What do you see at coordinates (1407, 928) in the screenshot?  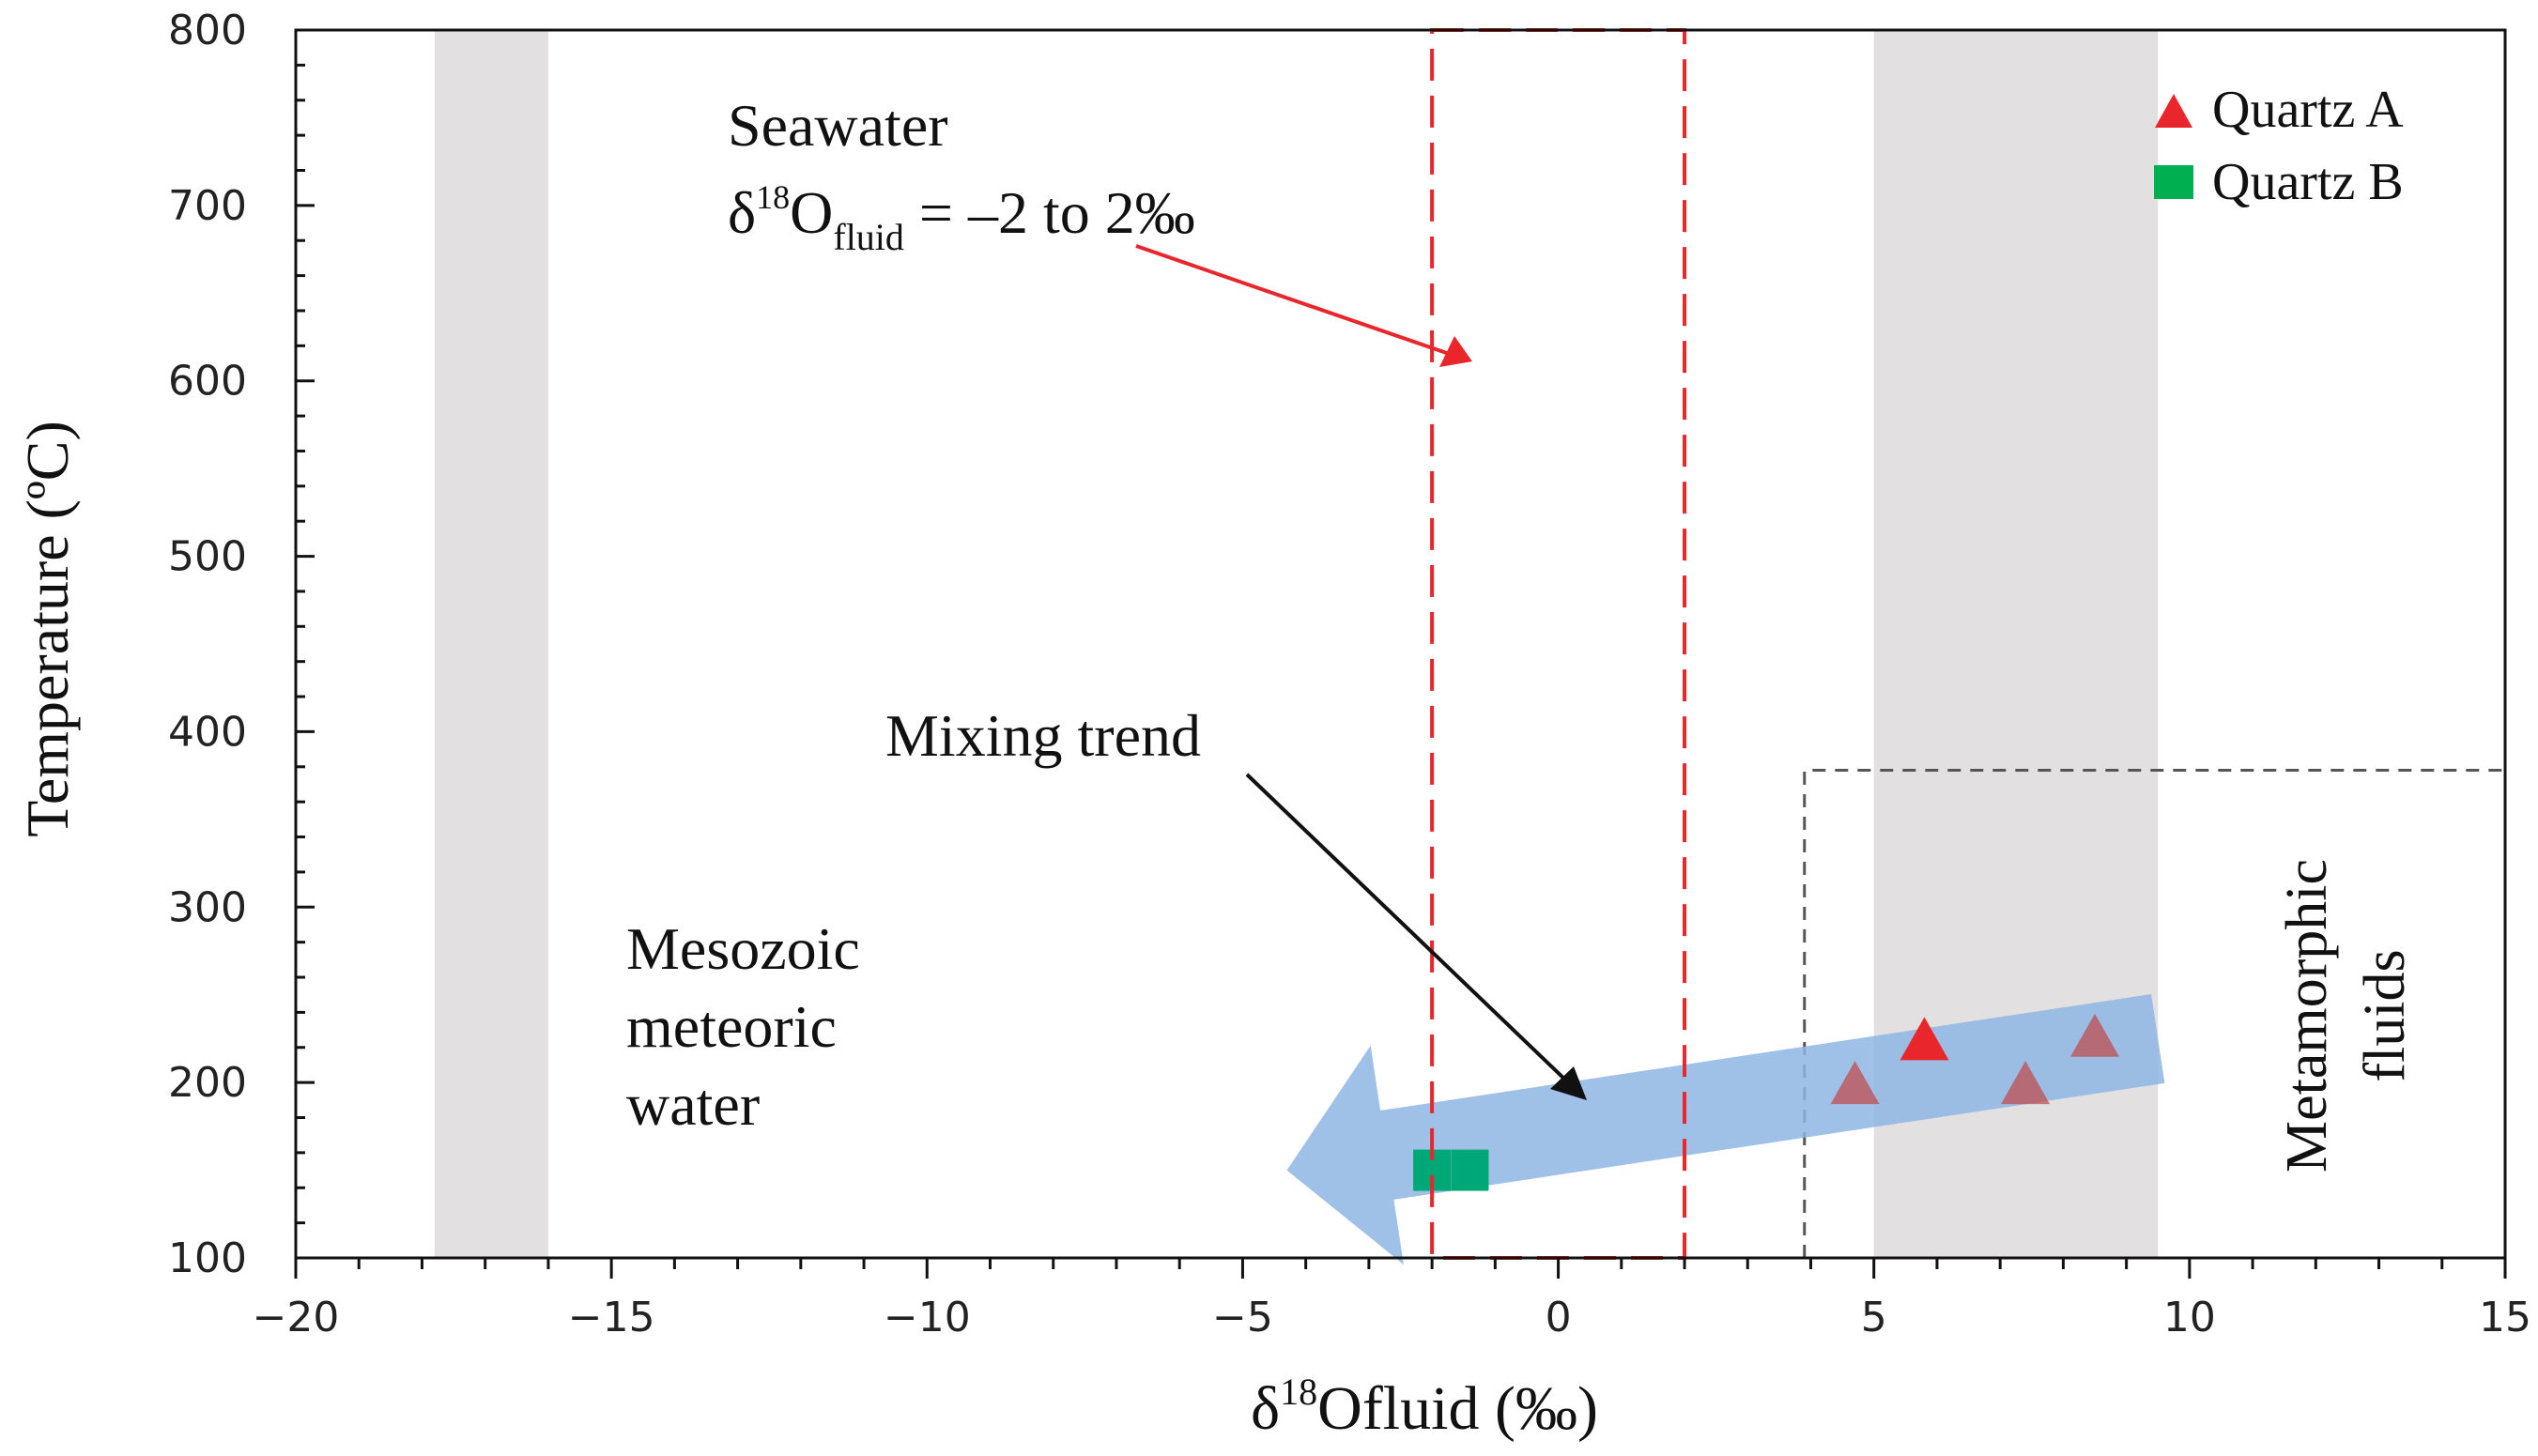 I see `mixing-trend-pointer` at bounding box center [1407, 928].